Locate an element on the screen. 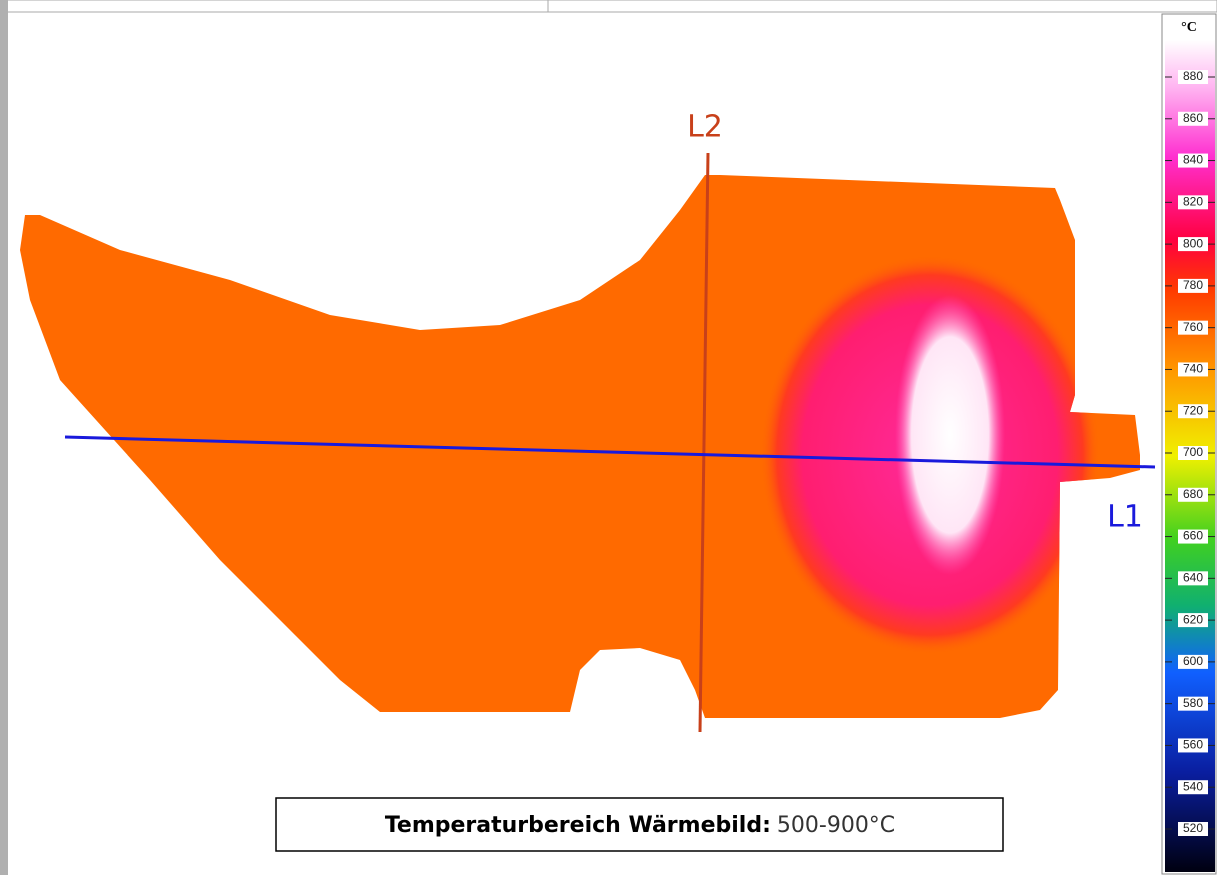 Image resolution: width=1217 pixels, height=875 pixels. tick-label: 660 is located at coordinates (1193, 536).